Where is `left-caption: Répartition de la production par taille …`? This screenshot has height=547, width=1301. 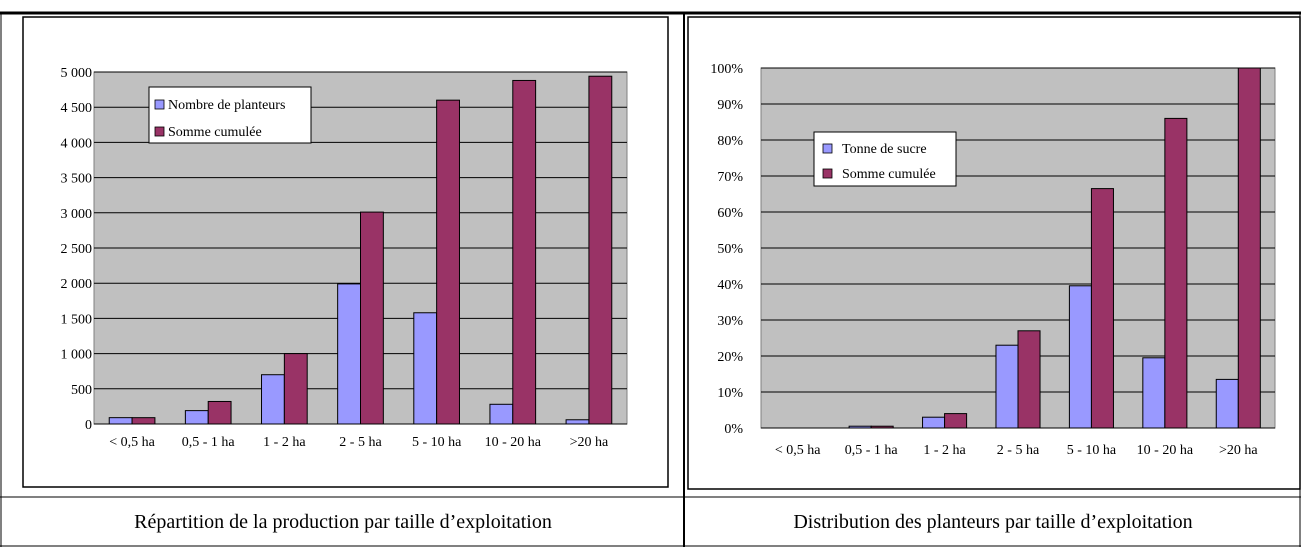 left-caption: Répartition de la production par taille … is located at coordinates (343, 521).